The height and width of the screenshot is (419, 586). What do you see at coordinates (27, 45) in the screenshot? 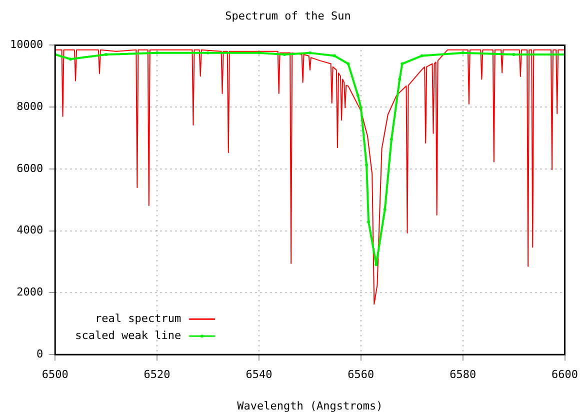
I see `y-tick-label: 10000` at bounding box center [27, 45].